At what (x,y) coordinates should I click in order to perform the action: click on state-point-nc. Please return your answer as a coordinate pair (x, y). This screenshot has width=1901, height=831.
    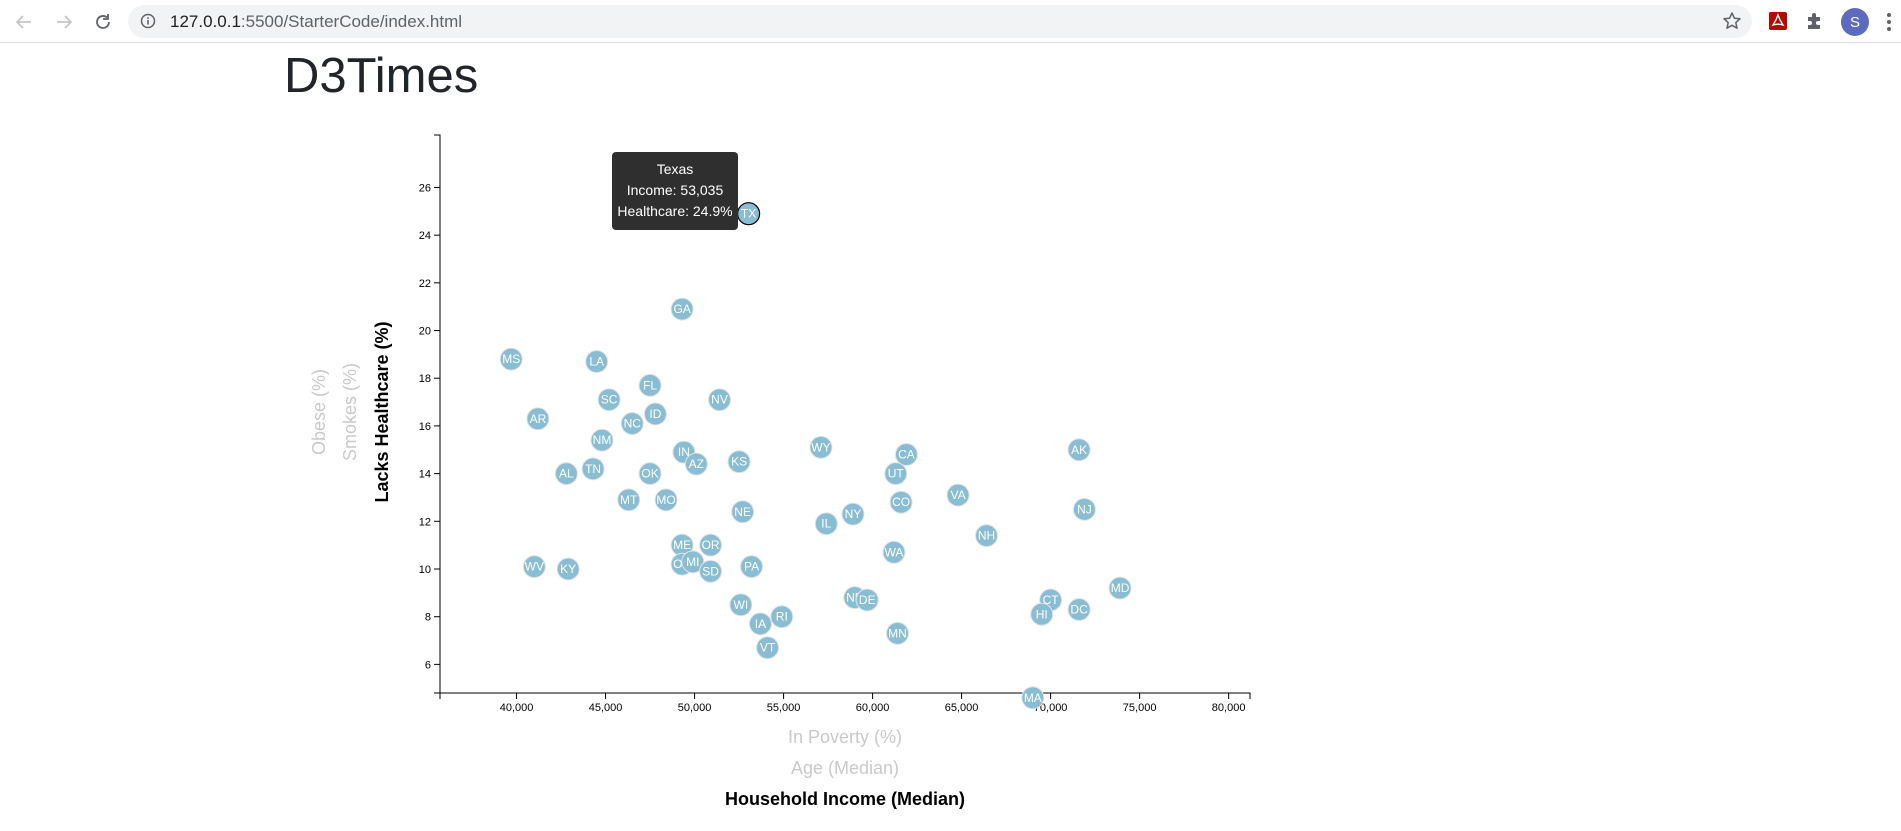
    Looking at the image, I should click on (632, 424).